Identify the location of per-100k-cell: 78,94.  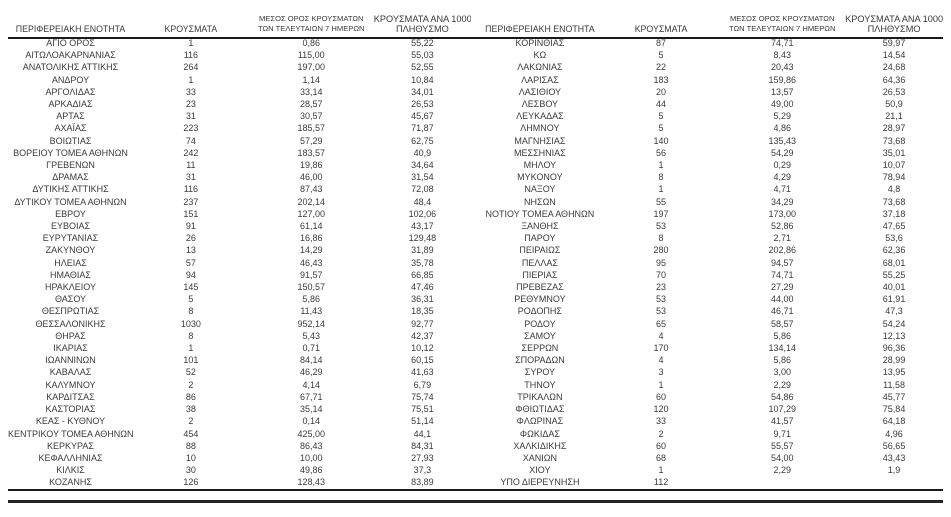
(894, 177).